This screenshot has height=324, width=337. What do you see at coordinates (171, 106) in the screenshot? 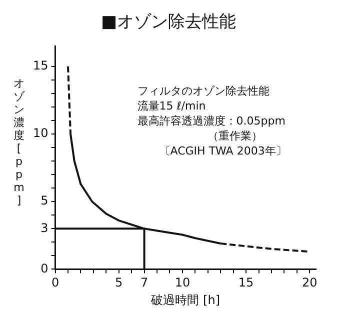
I see `annotation: 流量15 ℓ/min` at bounding box center [171, 106].